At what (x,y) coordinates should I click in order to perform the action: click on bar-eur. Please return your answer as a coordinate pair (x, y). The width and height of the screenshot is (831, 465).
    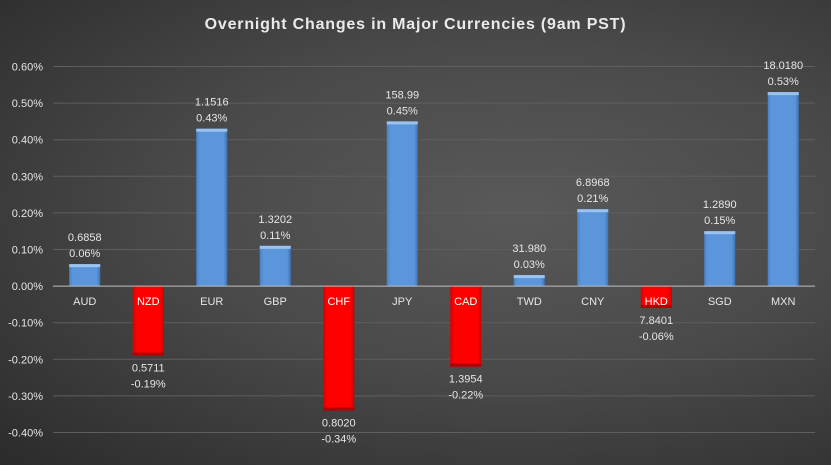
    Looking at the image, I should click on (212, 207).